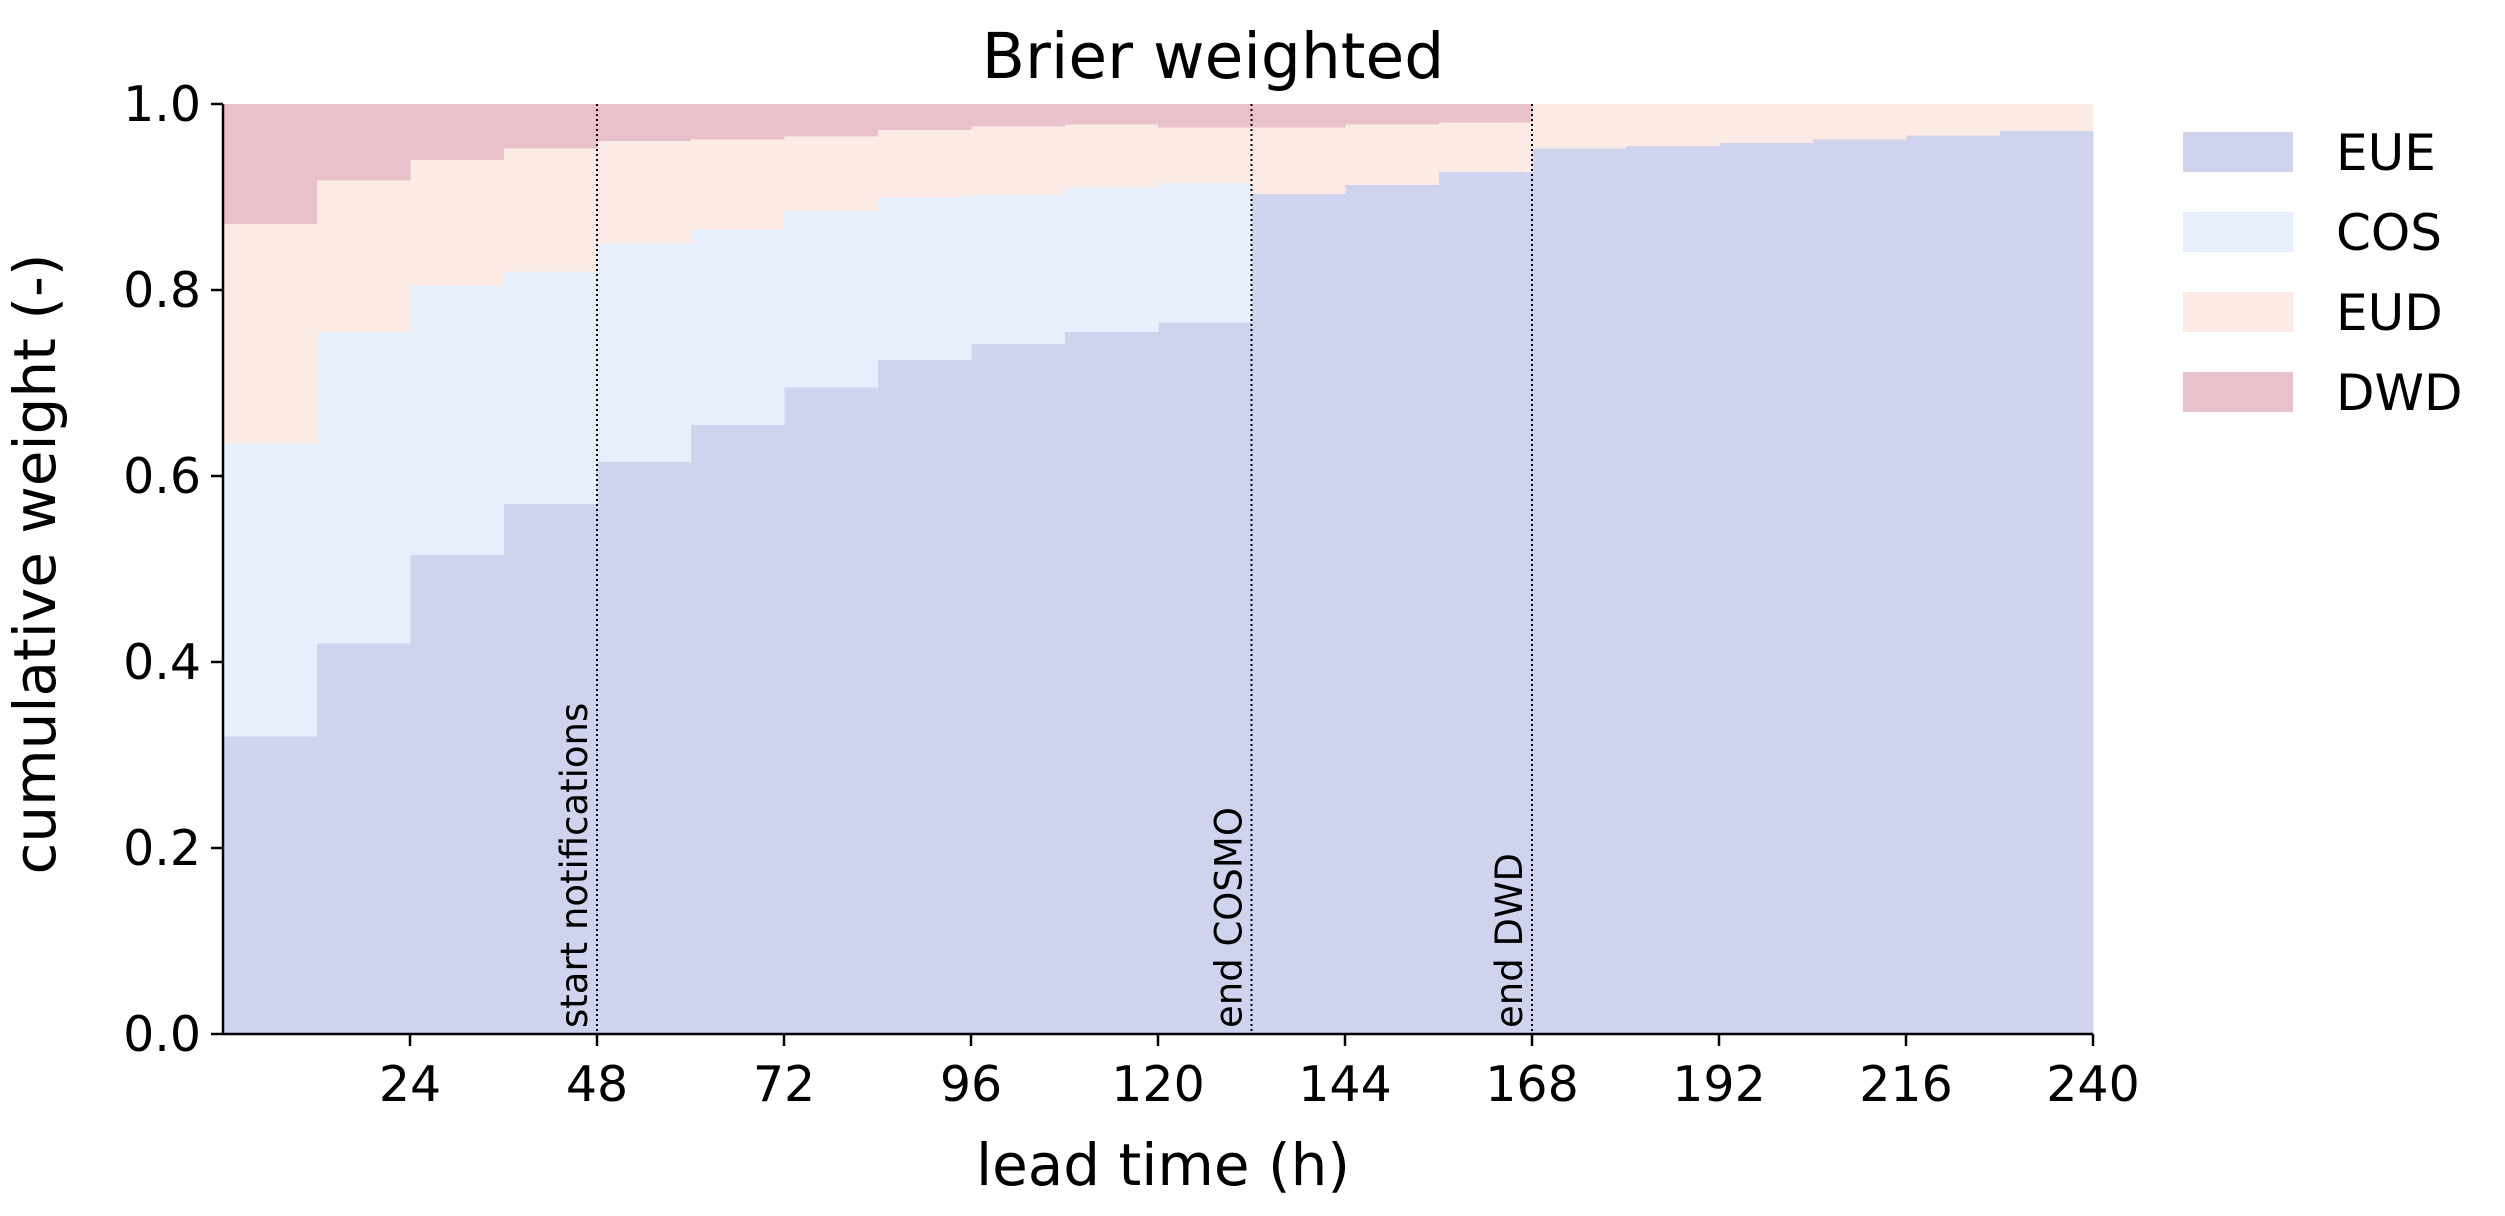 This screenshot has width=2505, height=1216. I want to click on y-axis-label: cumulative weight (-), so click(35, 563).